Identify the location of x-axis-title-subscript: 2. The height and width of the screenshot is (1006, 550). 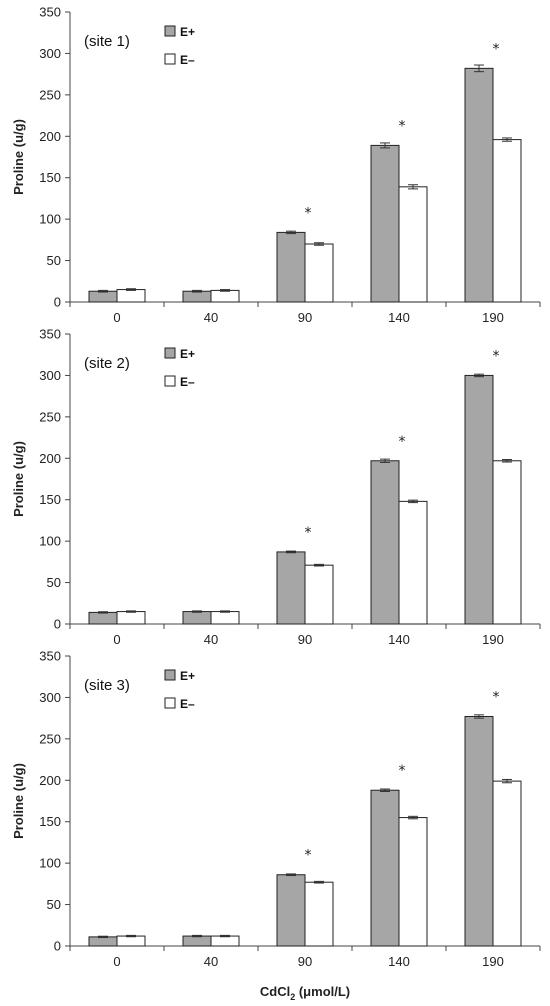
(292, 997).